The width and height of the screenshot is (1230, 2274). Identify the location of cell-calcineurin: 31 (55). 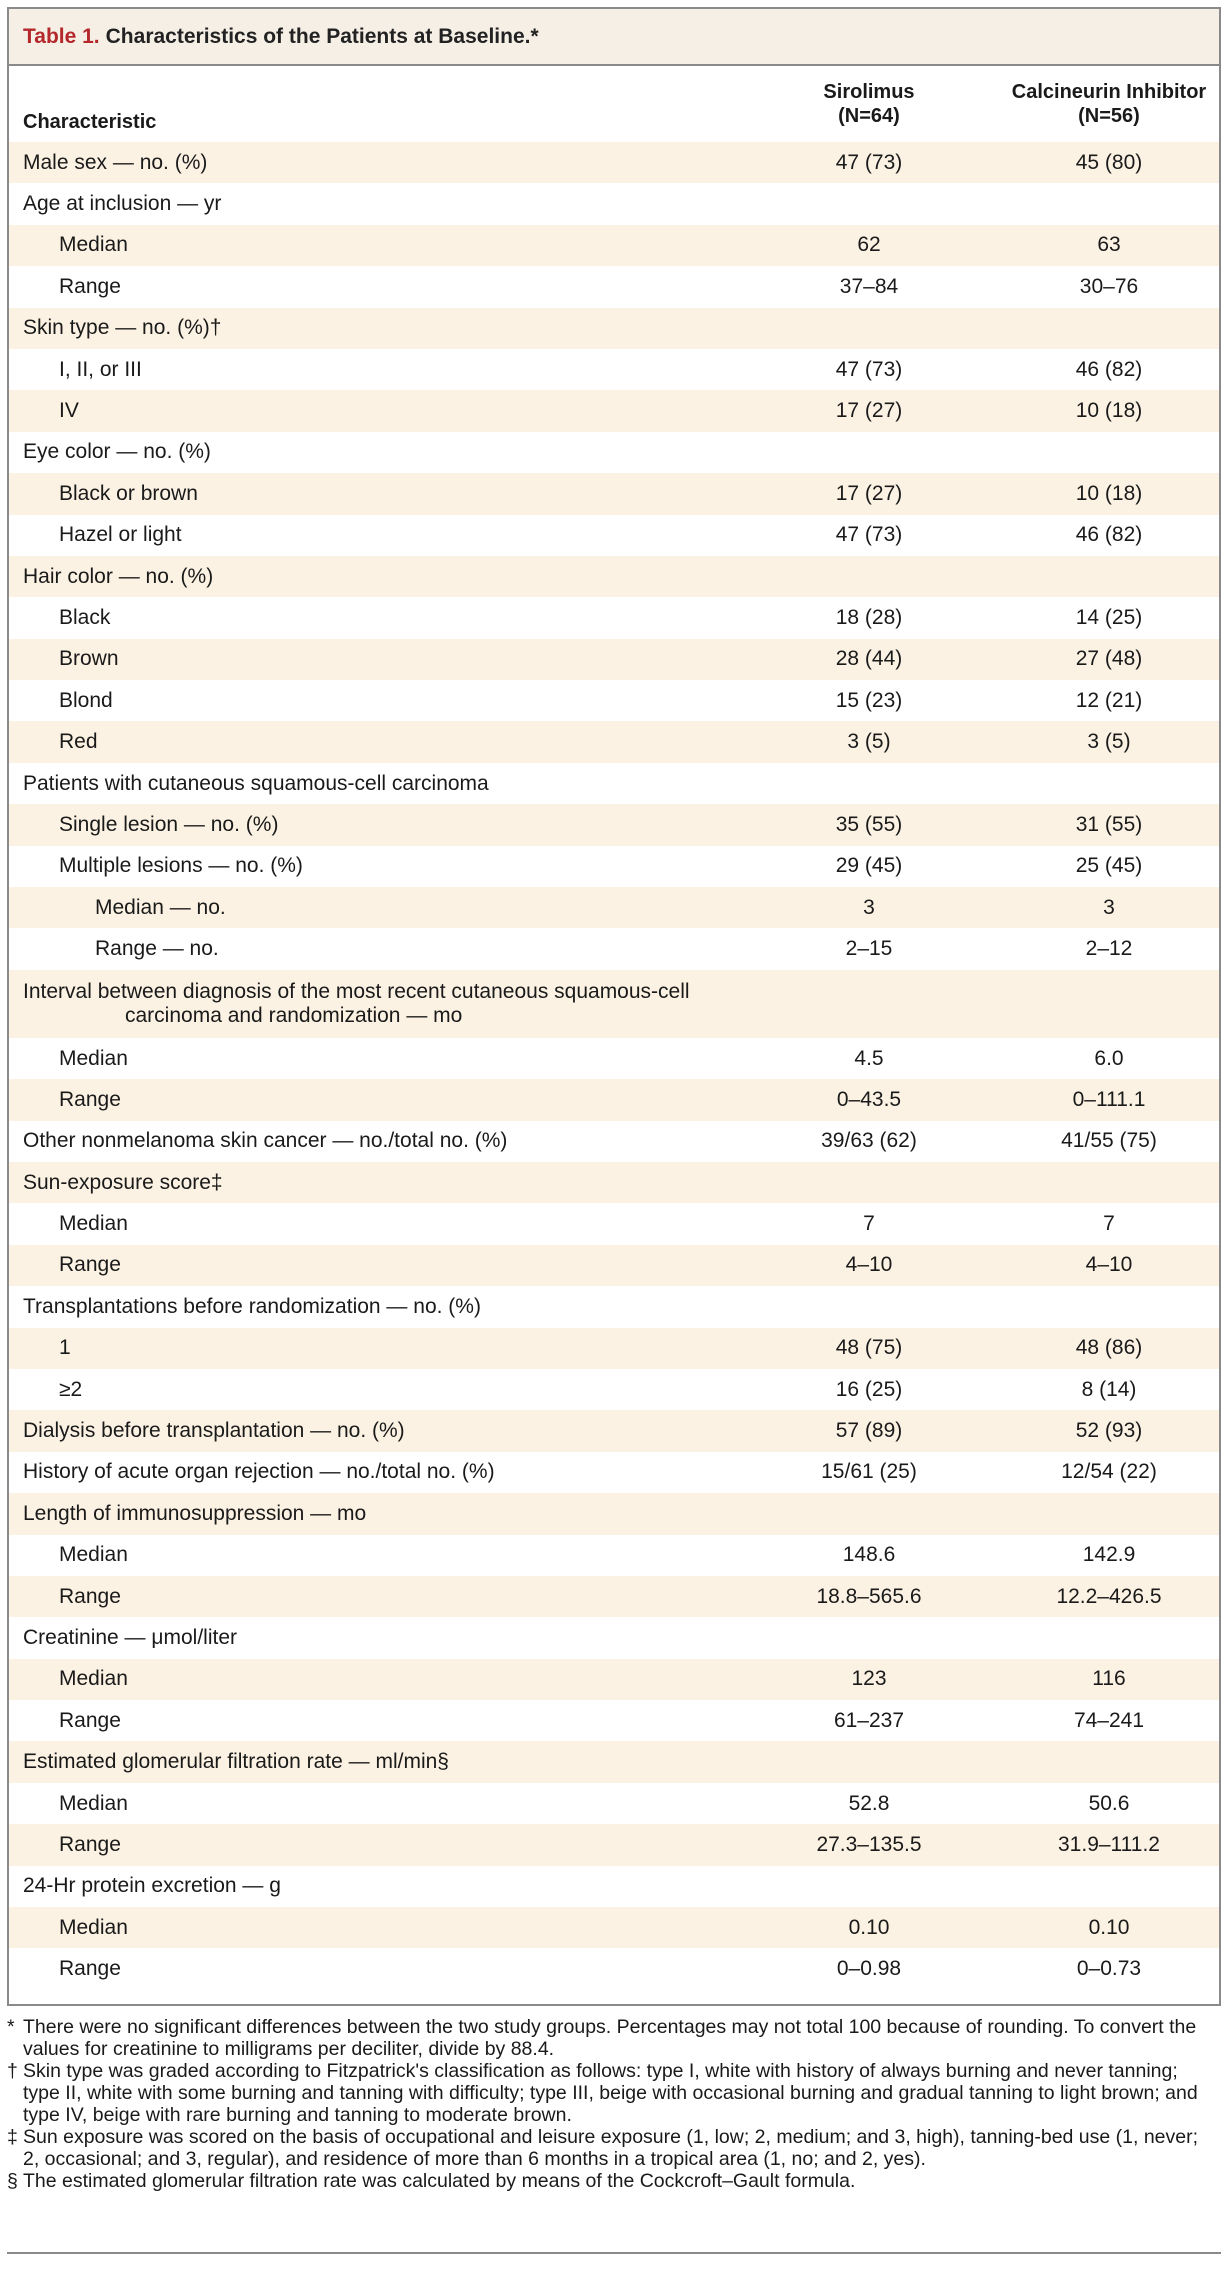
(1109, 824).